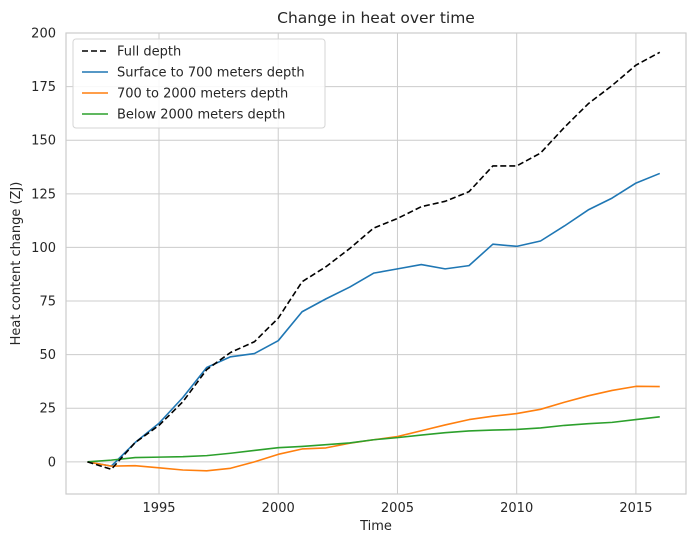  Describe the element at coordinates (278, 508) in the screenshot. I see `x-tick-label: 2000` at that location.